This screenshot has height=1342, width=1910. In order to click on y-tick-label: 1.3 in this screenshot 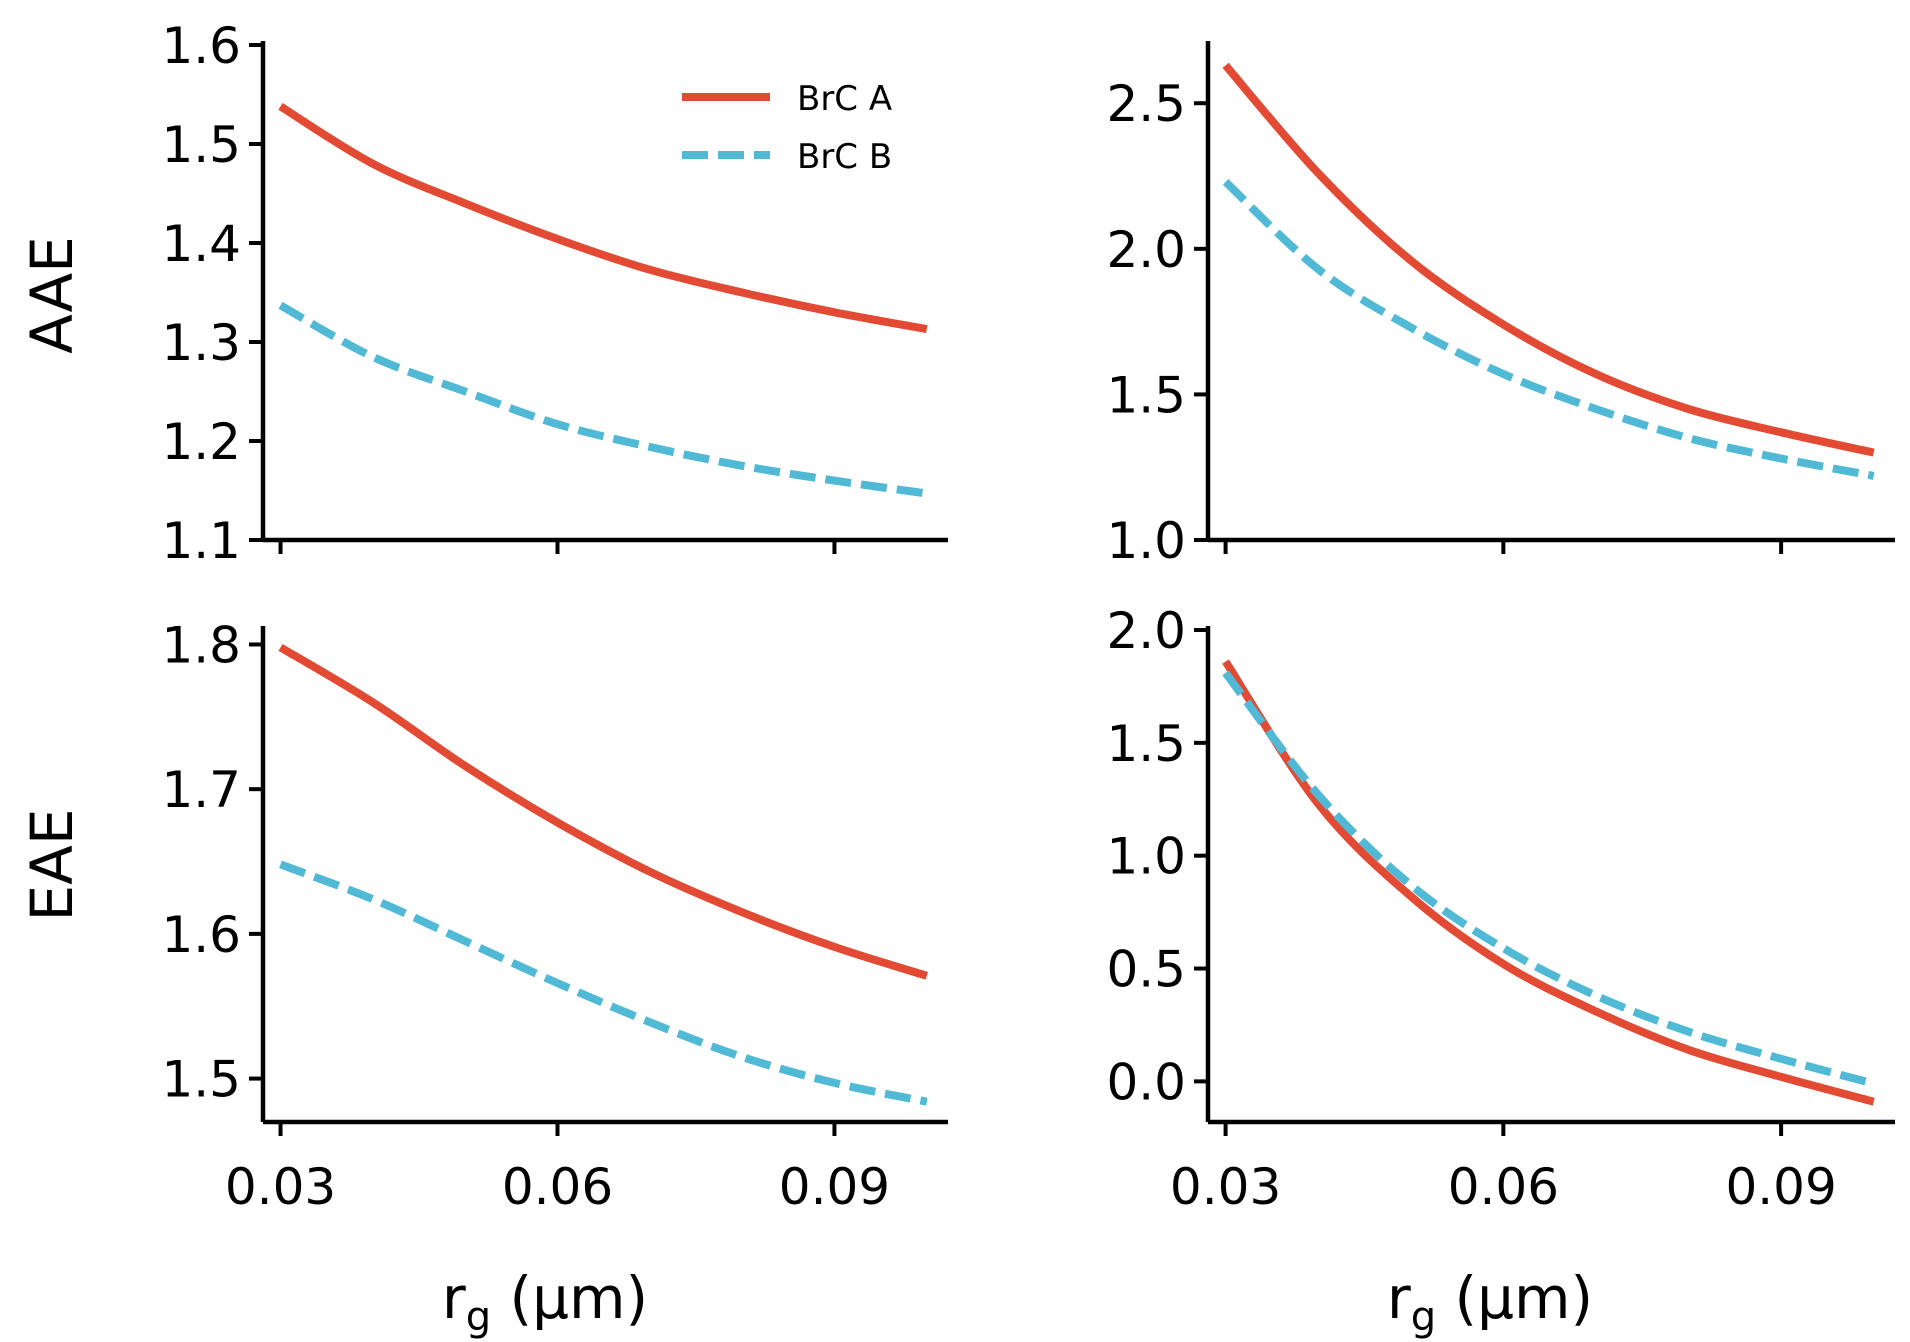, I will do `click(201, 343)`.